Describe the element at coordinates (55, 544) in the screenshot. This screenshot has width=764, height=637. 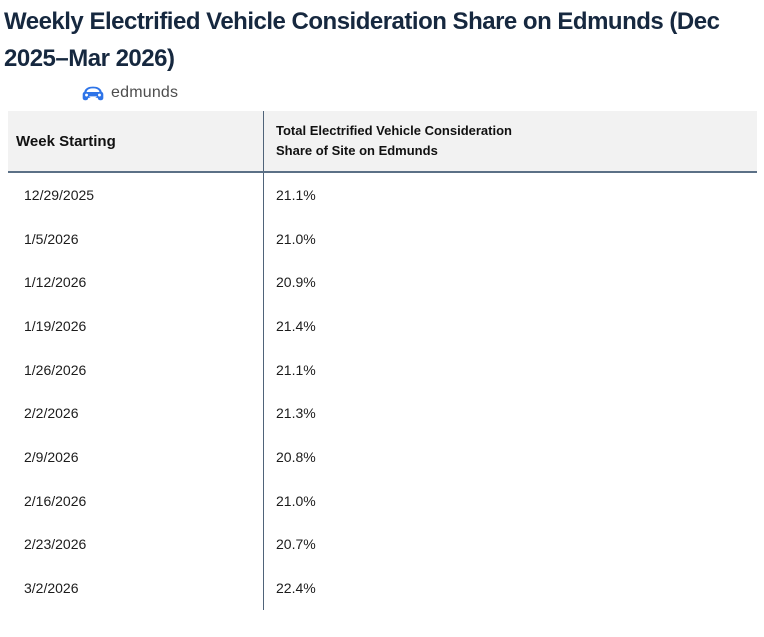
I see `week-cell: 2/23/2026` at that location.